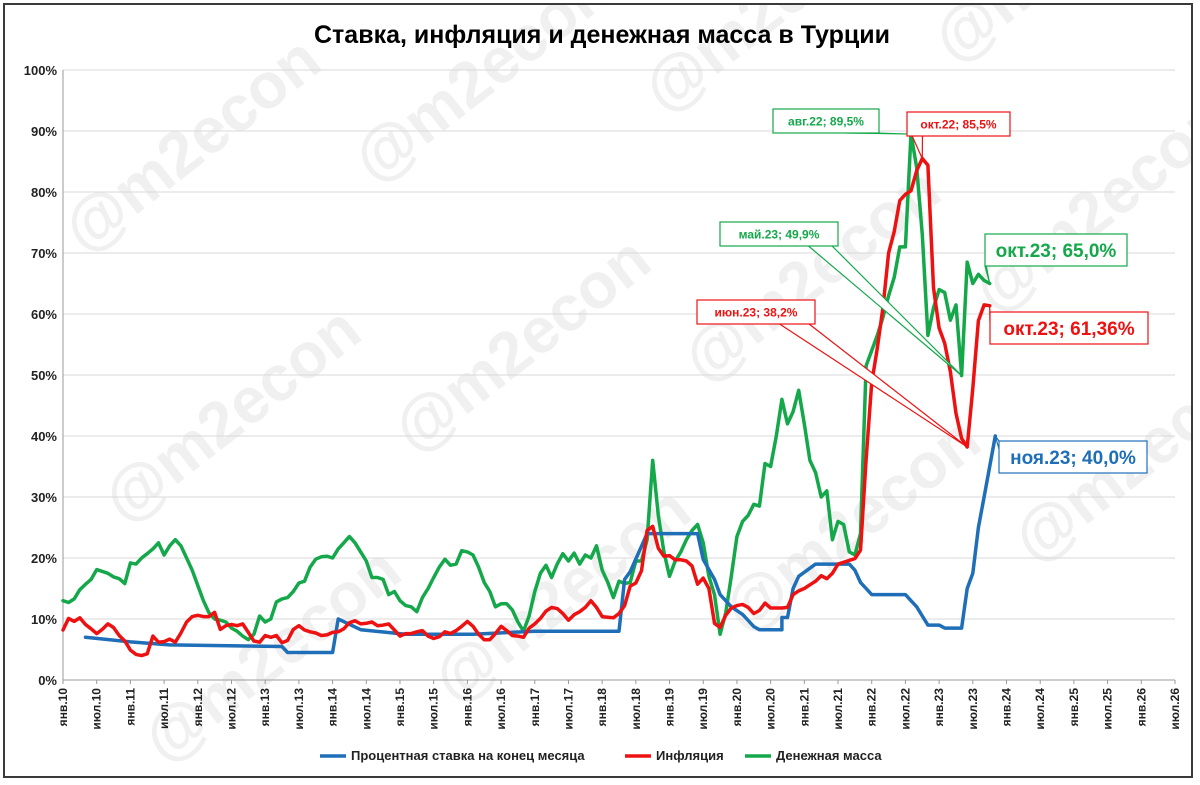  Describe the element at coordinates (41, 70) in the screenshot. I see `y-tick-label: 100%` at that location.